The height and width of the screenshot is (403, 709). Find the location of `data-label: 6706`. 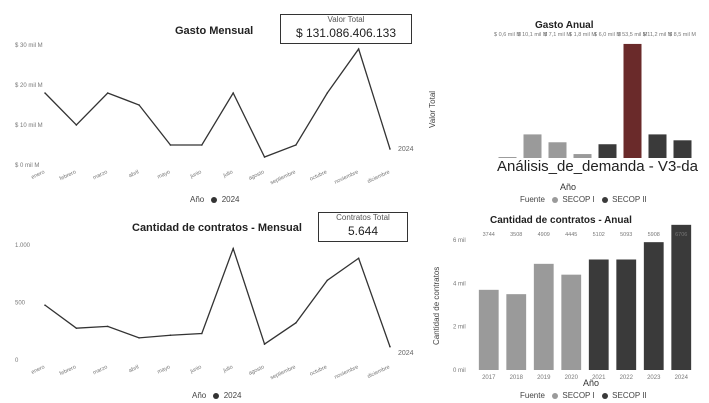

data-label: 6706 is located at coordinates (681, 235).